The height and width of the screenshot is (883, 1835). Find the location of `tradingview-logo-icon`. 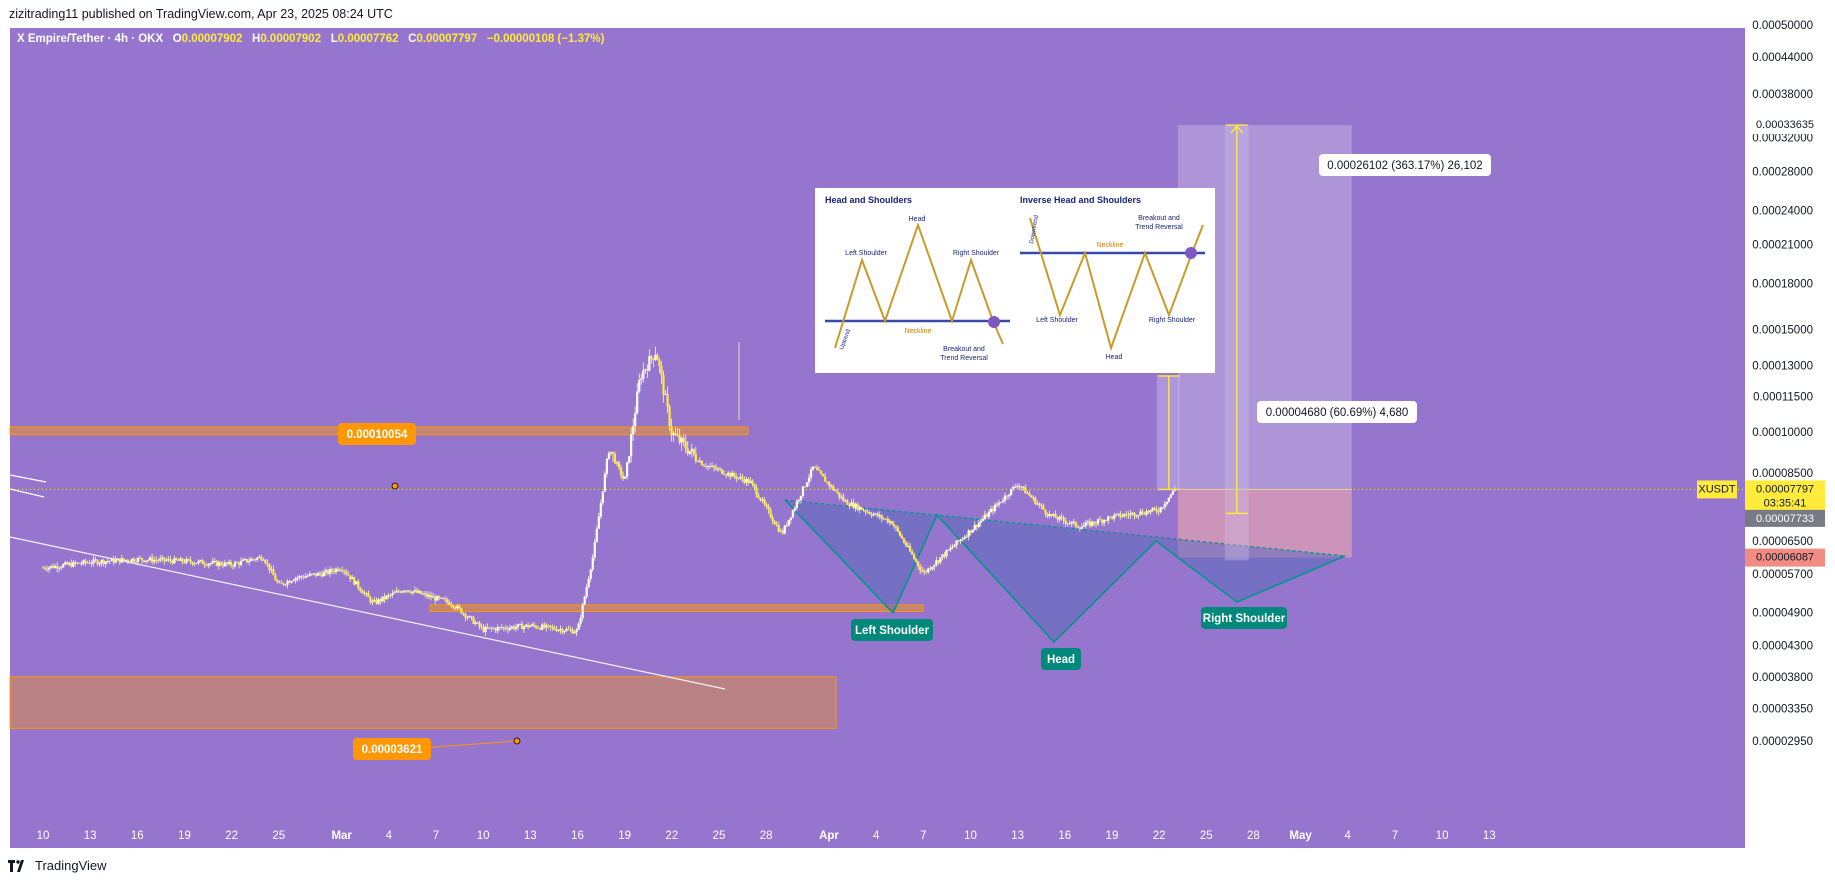

tradingview-logo-icon is located at coordinates (16, 865).